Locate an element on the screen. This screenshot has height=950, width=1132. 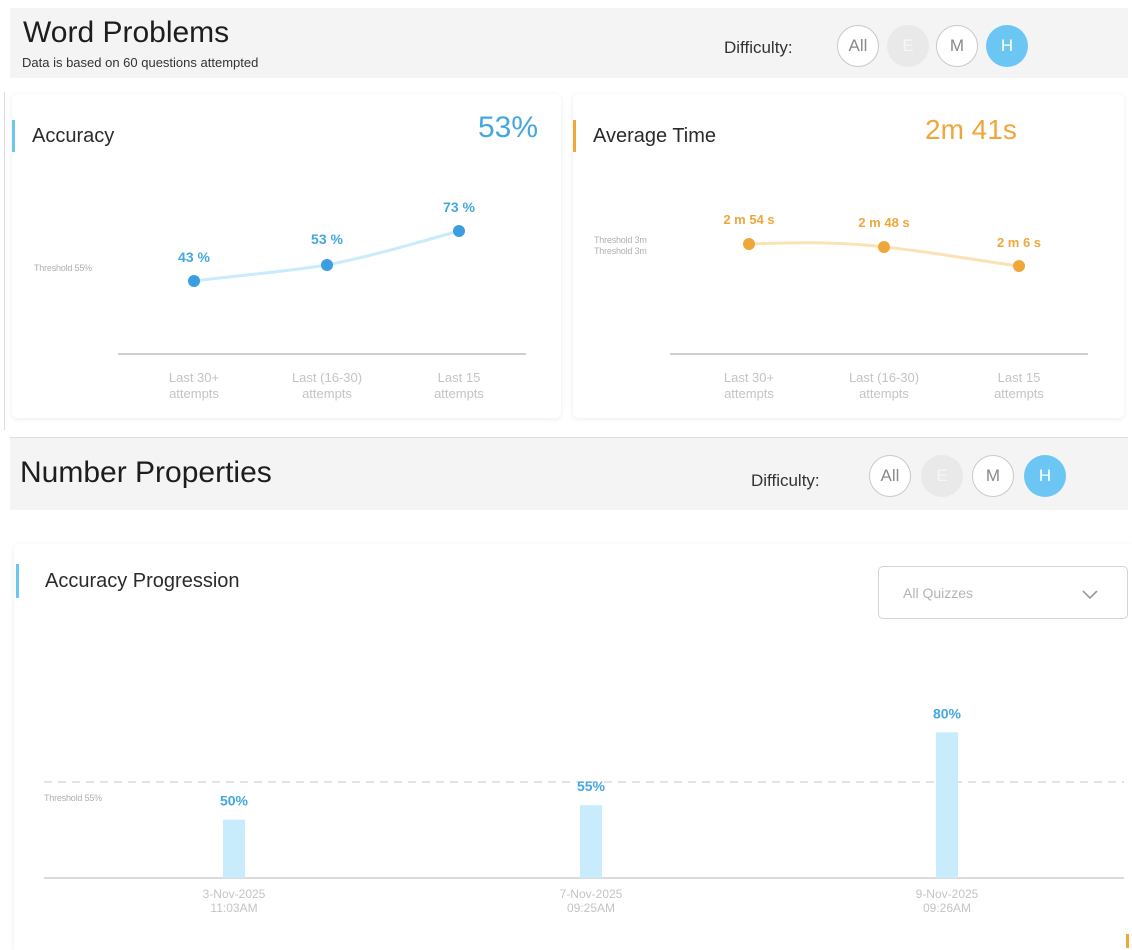
accuracy-x-tick-3: Last 15 attempts is located at coordinates (459, 385).